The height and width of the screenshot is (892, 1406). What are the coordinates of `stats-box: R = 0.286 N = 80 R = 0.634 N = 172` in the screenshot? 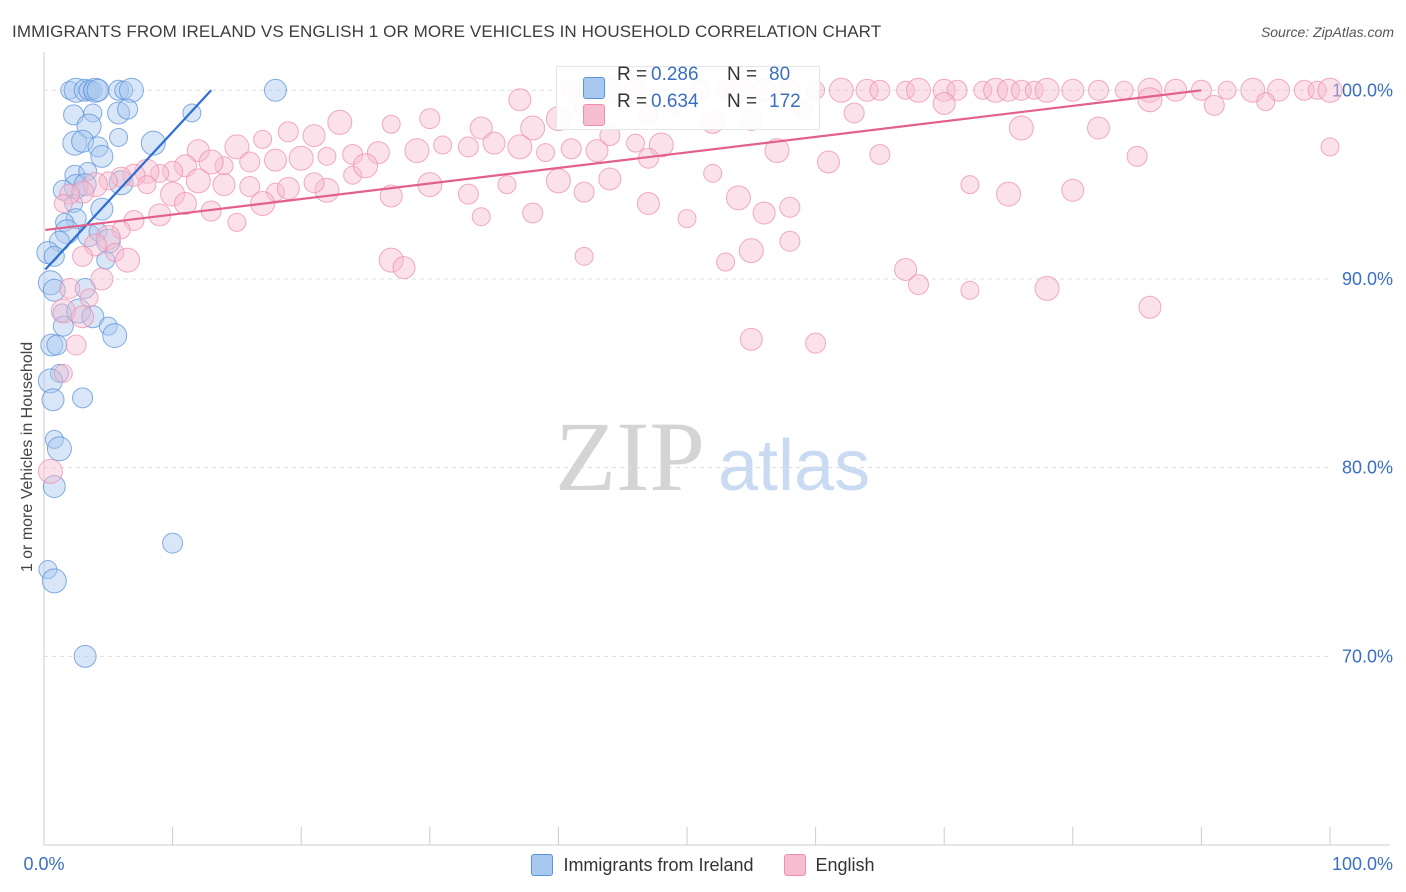 It's located at (688, 97).